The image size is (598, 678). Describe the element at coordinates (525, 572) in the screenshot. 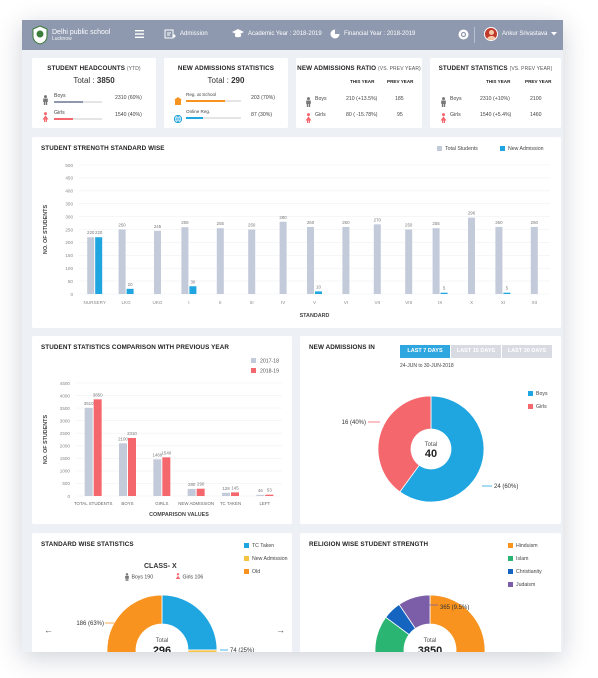

I see `legend-christianity: Christianity` at that location.